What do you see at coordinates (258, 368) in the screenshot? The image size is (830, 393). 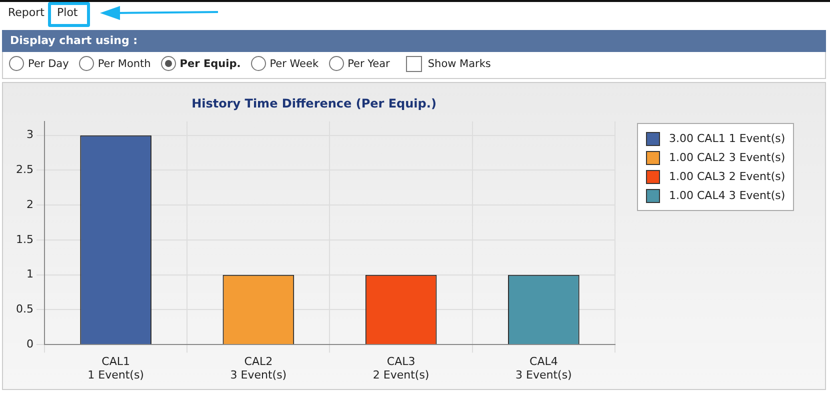 I see `x-tick-label: CAL2 3 Event(s)` at bounding box center [258, 368].